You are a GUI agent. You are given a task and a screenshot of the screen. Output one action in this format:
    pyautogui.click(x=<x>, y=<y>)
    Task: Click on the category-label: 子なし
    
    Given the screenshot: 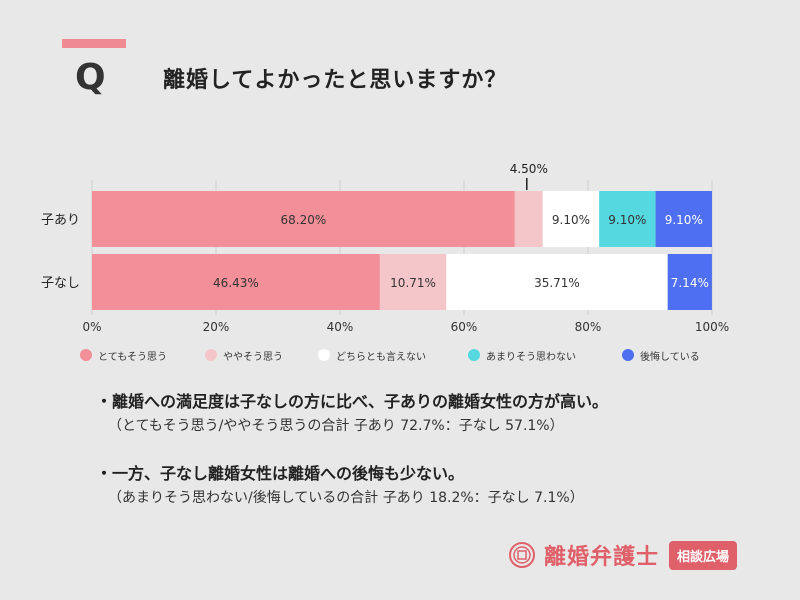 What is the action you would take?
    pyautogui.click(x=60, y=283)
    